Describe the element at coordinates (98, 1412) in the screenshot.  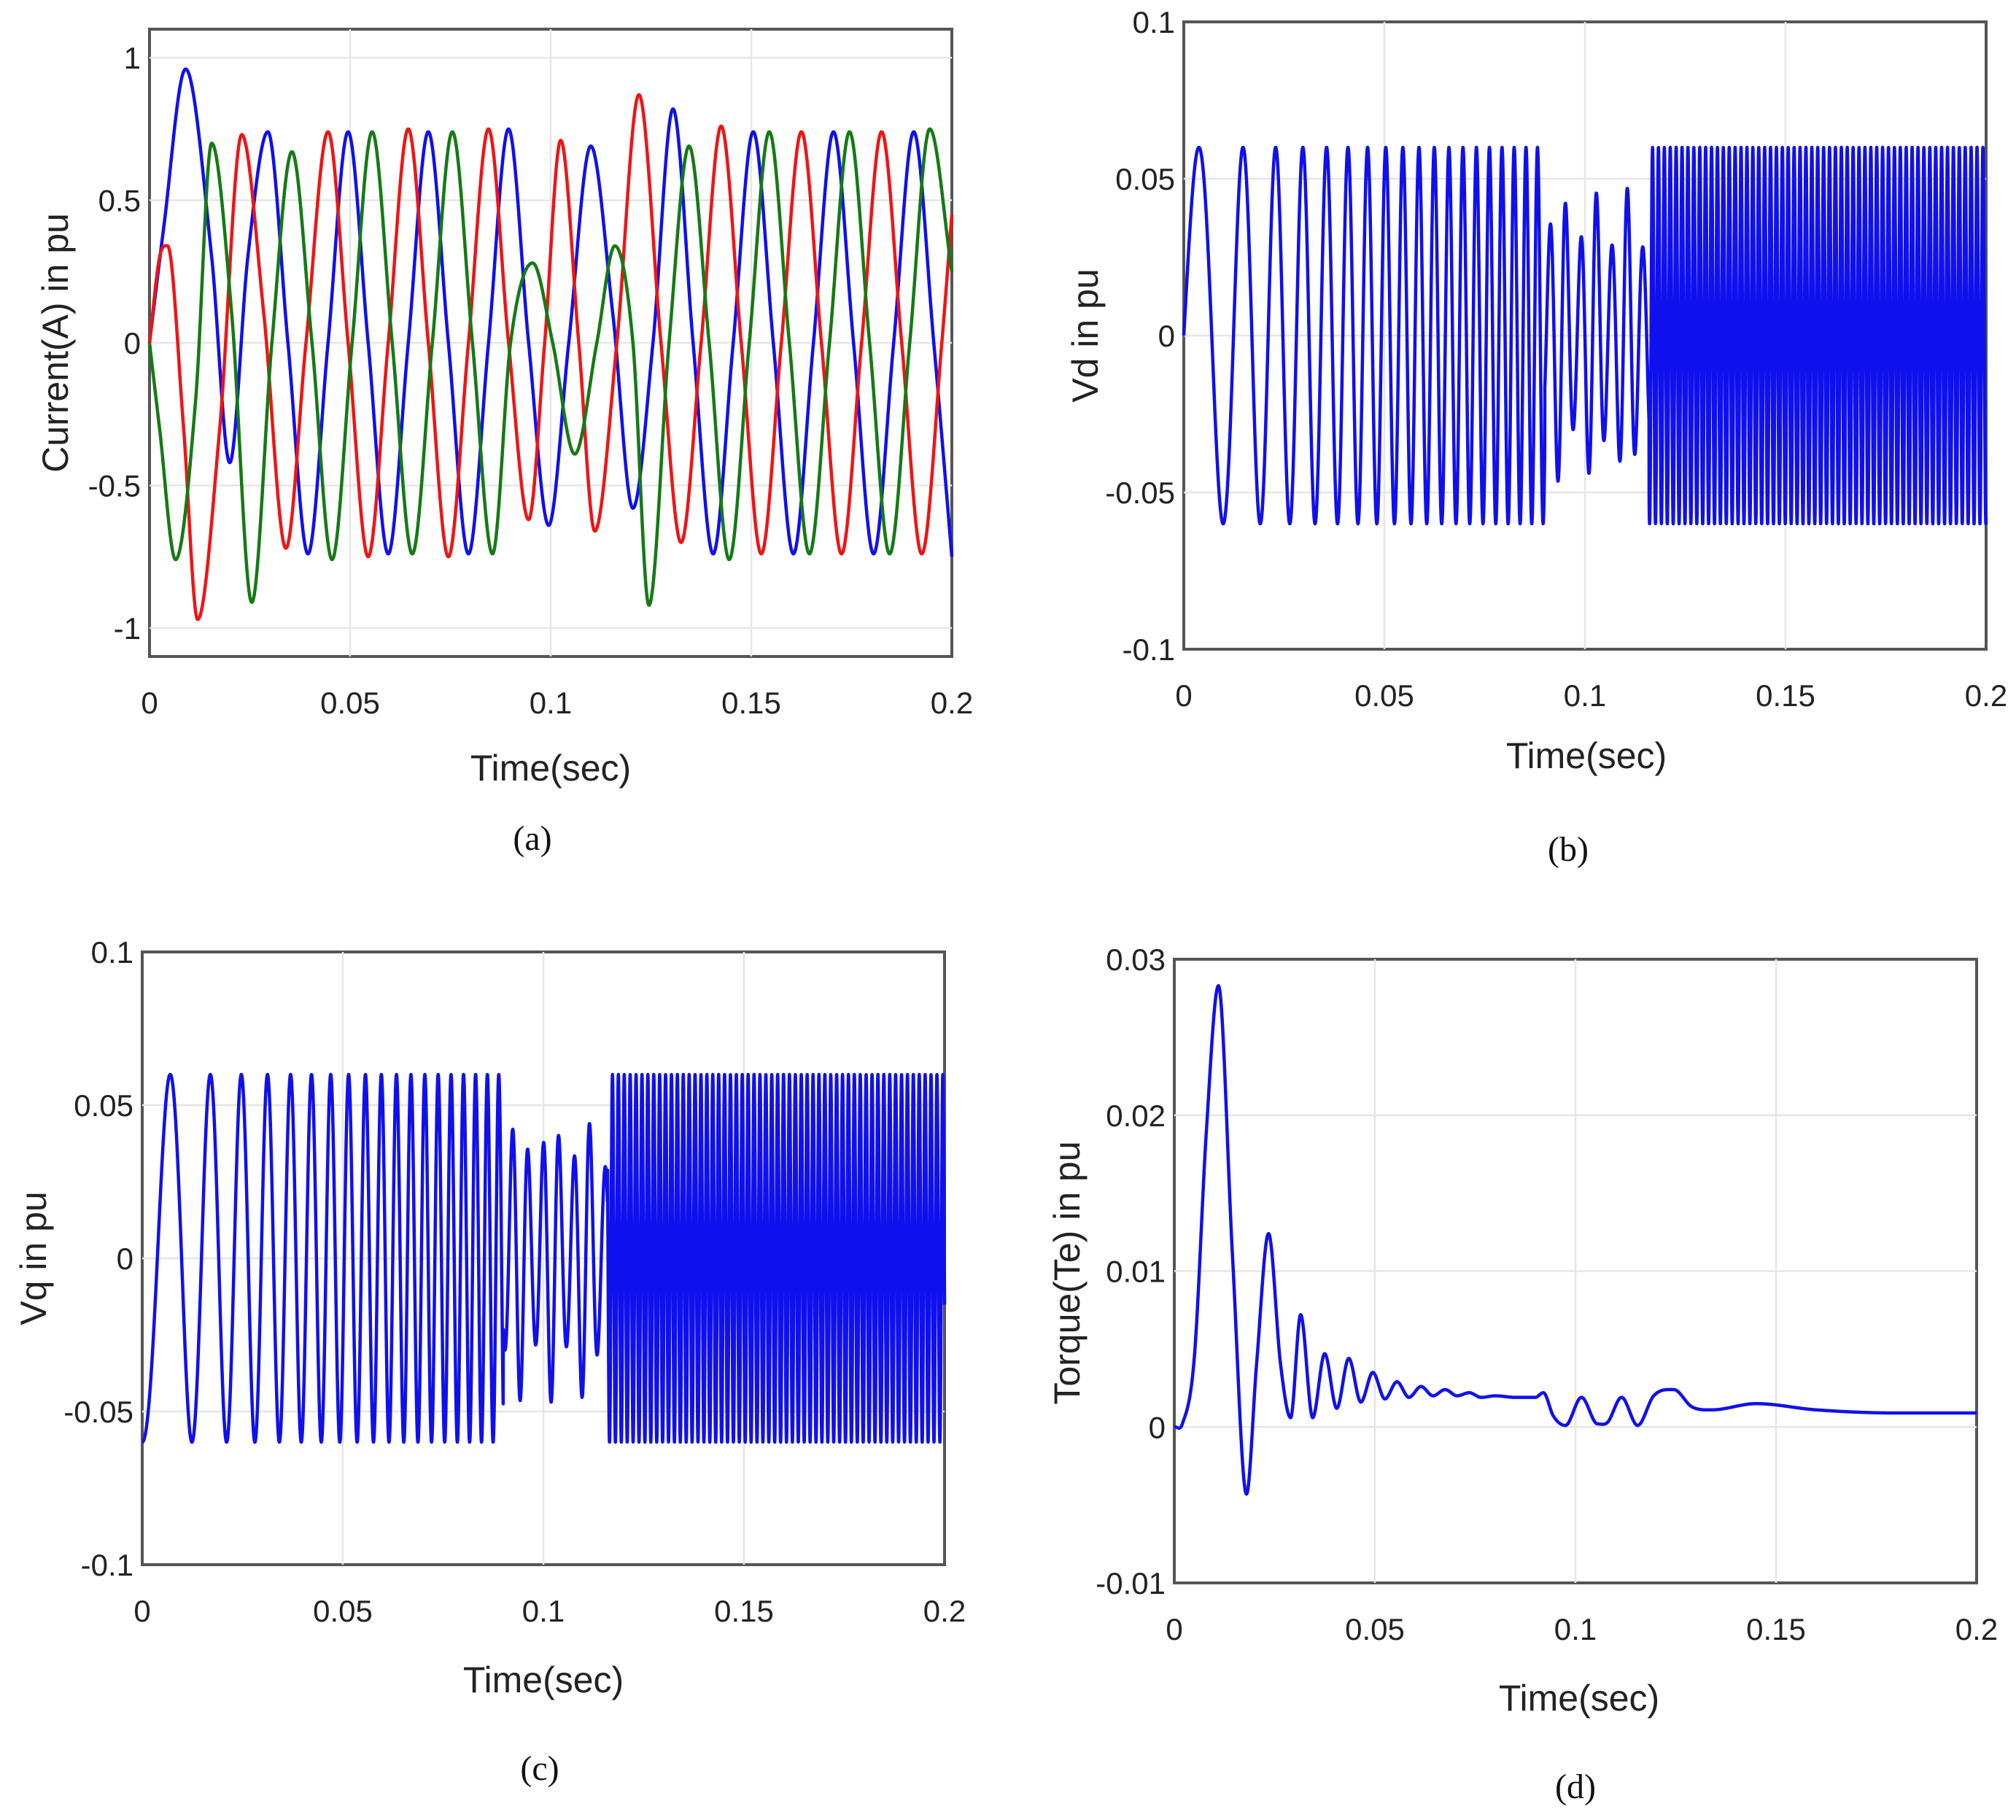
I see `y-tick-label-c: -0.05` at that location.